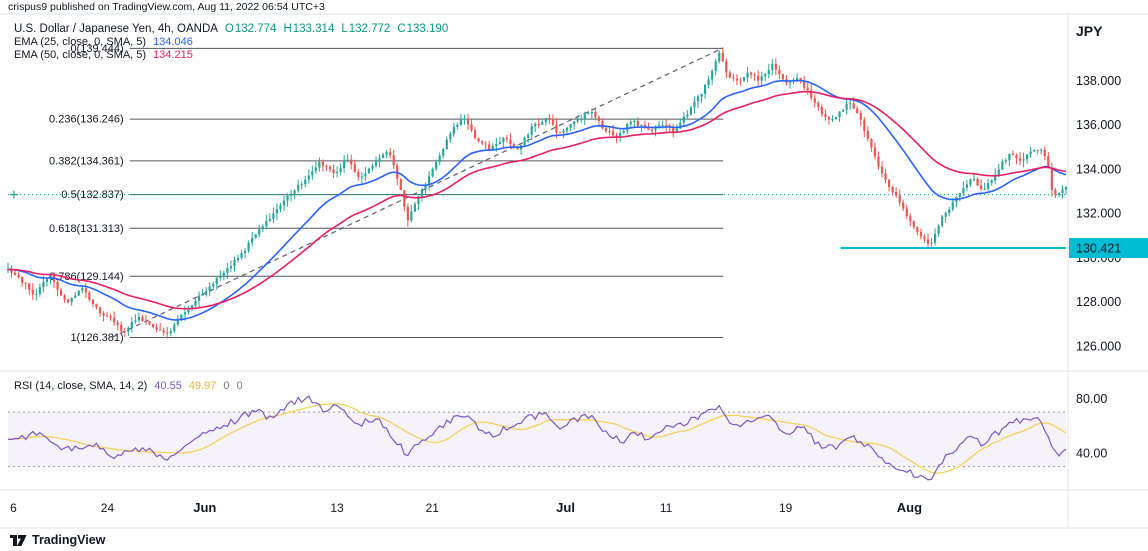  I want to click on fib-label-1: 1(126.381), so click(96, 338).